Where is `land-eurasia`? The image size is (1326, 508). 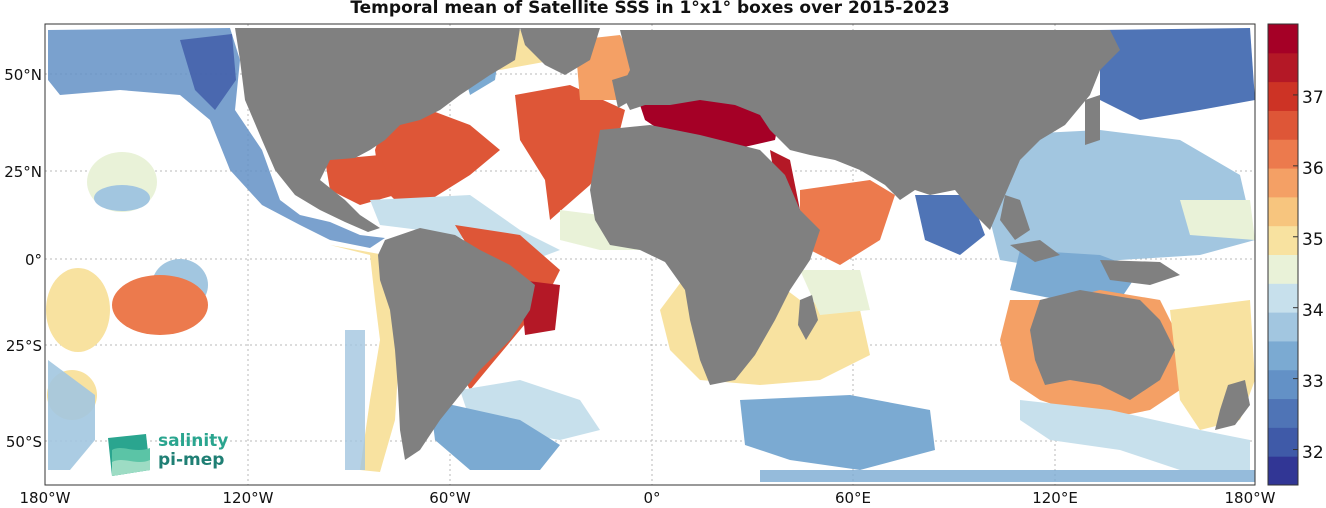 land-eurasia is located at coordinates (870, 130).